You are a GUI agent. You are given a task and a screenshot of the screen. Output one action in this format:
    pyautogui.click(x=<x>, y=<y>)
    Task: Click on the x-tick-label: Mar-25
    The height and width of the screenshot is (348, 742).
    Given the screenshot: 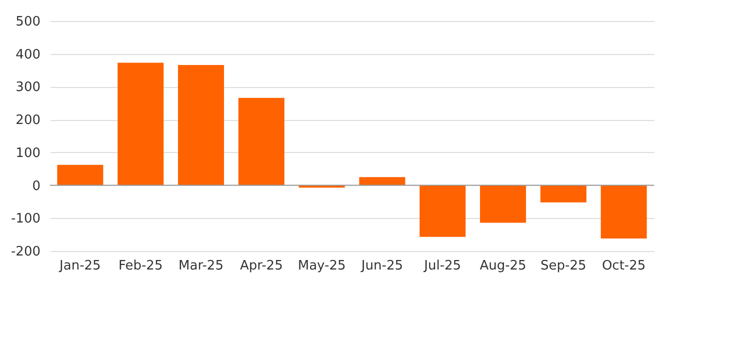 What is the action you would take?
    pyautogui.click(x=201, y=266)
    